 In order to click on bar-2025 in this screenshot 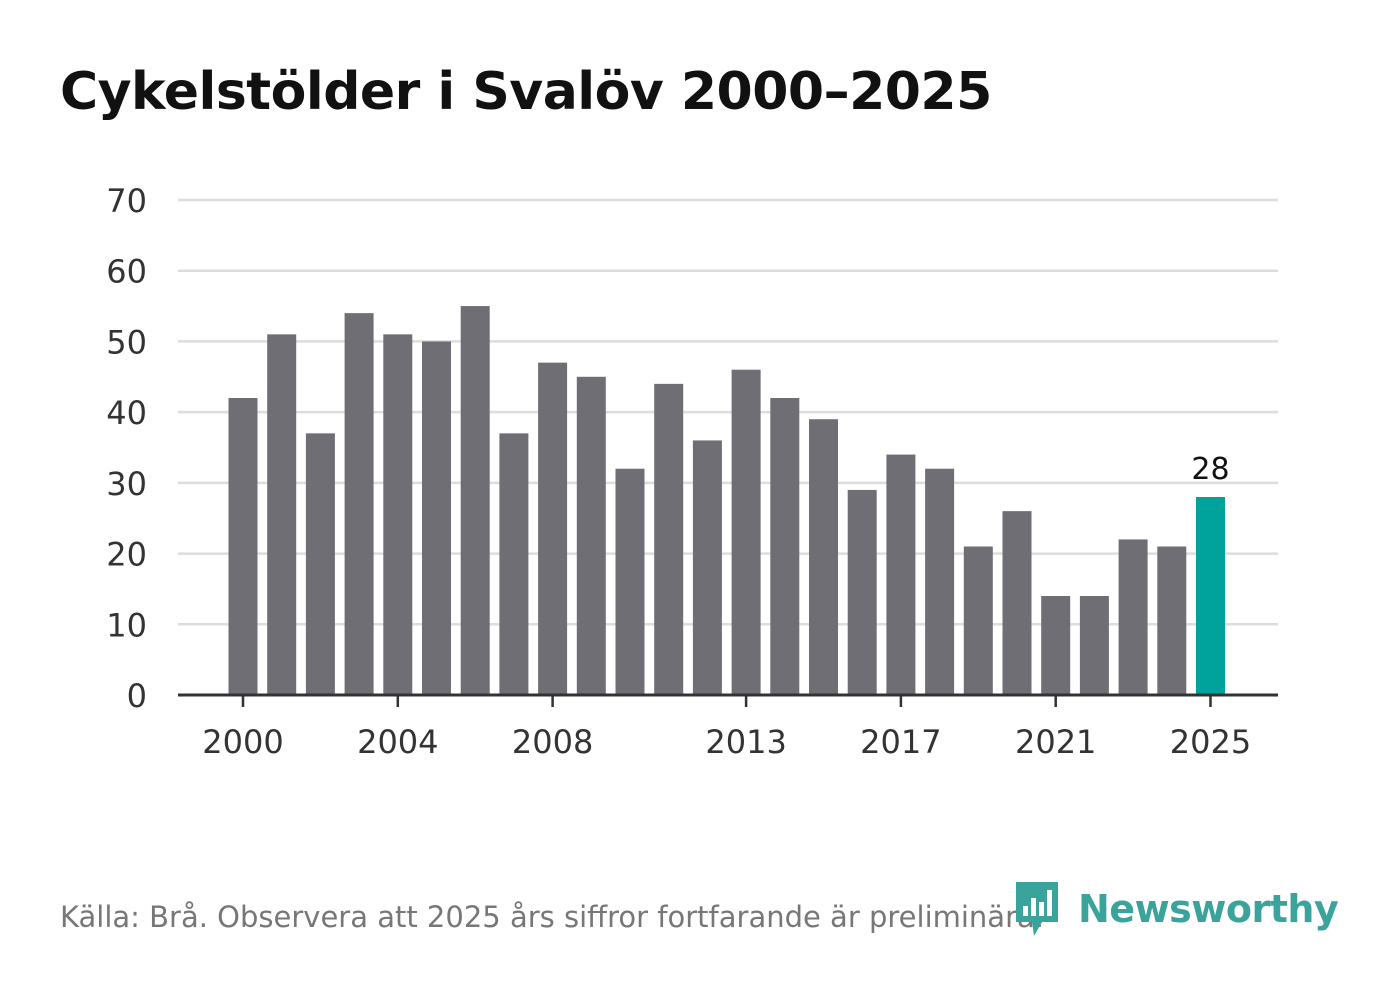, I will do `click(1210, 596)`.